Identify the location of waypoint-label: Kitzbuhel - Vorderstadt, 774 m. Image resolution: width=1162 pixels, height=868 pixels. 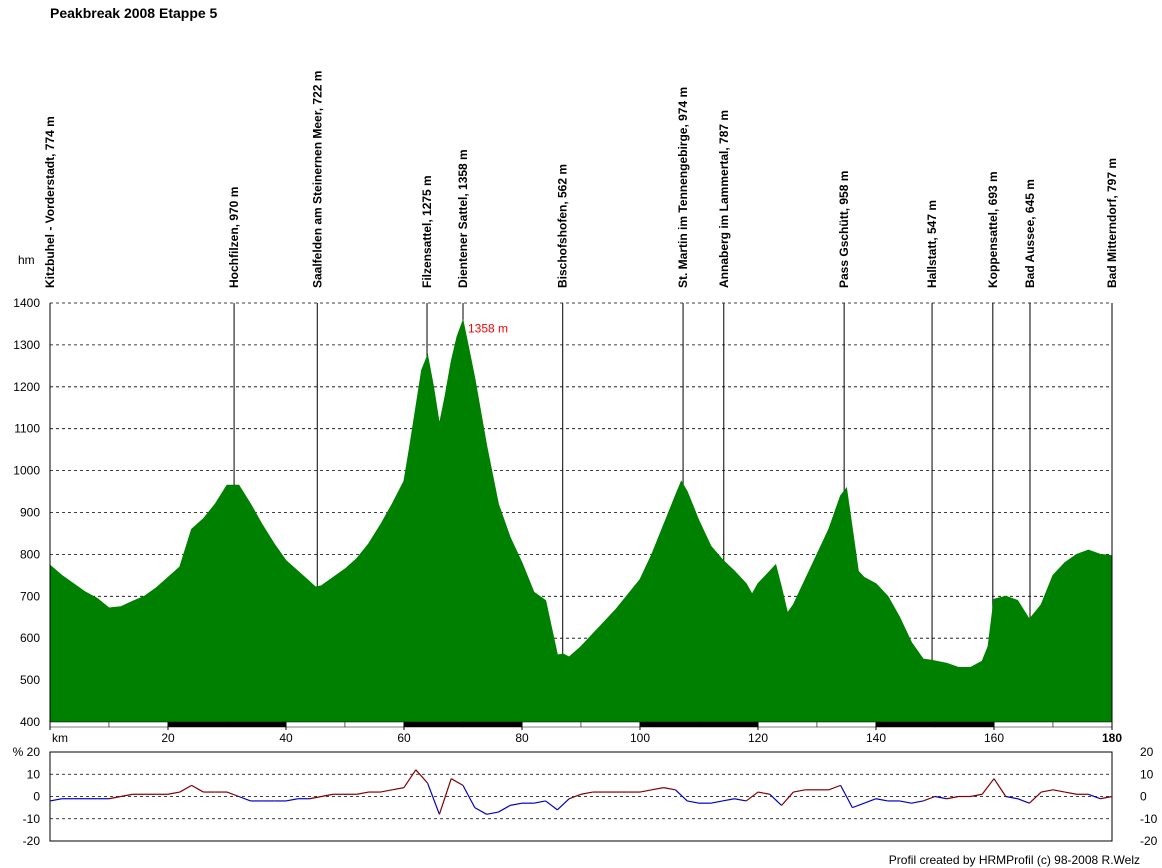
(50, 202).